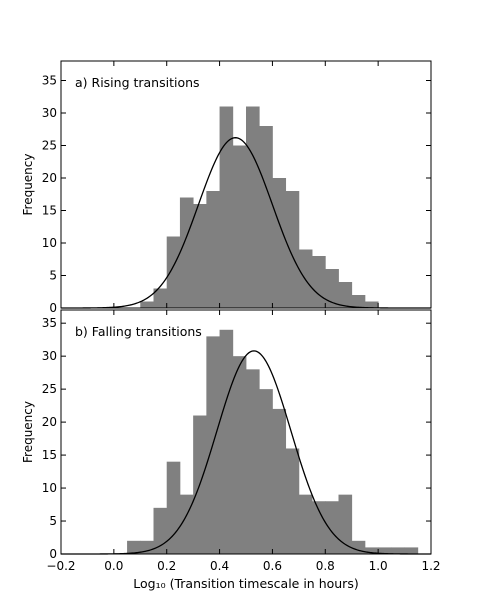 This screenshot has width=485, height=616. What do you see at coordinates (219, 566) in the screenshot?
I see `x-tick-label: 0.4` at bounding box center [219, 566].